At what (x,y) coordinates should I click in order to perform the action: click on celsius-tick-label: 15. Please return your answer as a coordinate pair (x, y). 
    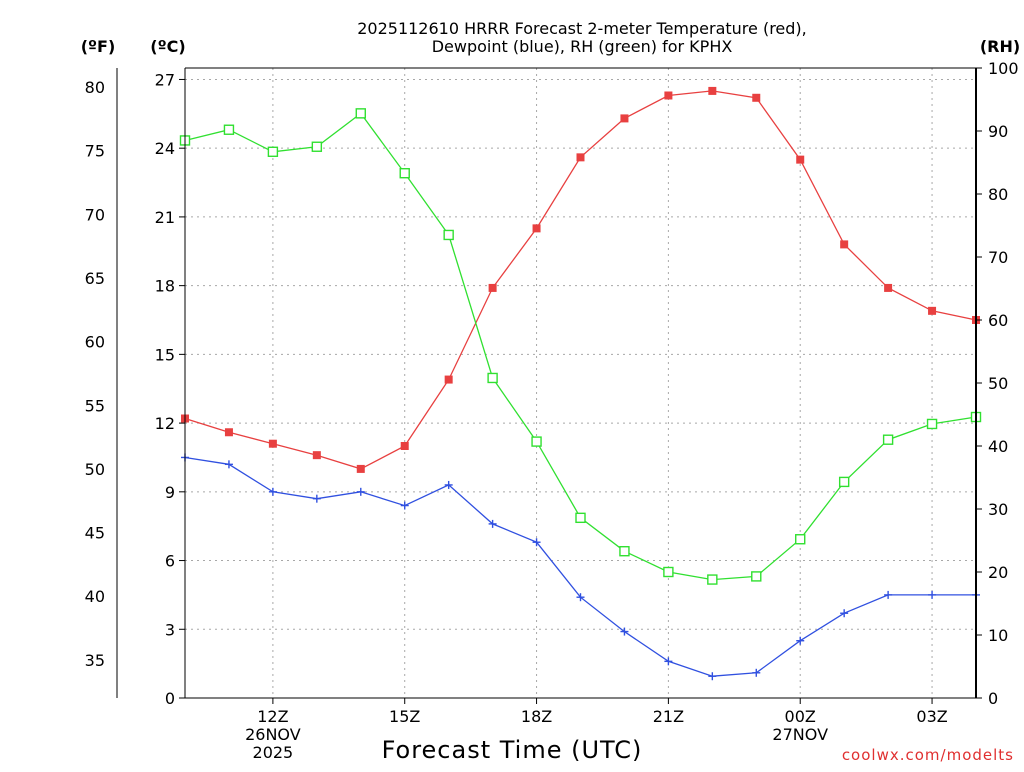
    Looking at the image, I should click on (165, 354).